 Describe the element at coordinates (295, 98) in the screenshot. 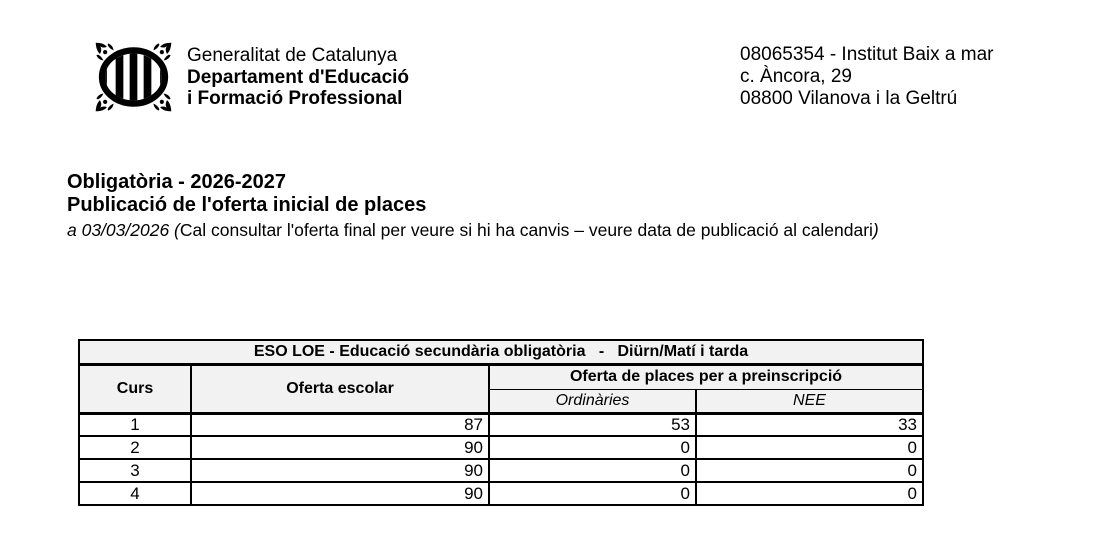

I see `org-line-3: i Formació Professional` at that location.